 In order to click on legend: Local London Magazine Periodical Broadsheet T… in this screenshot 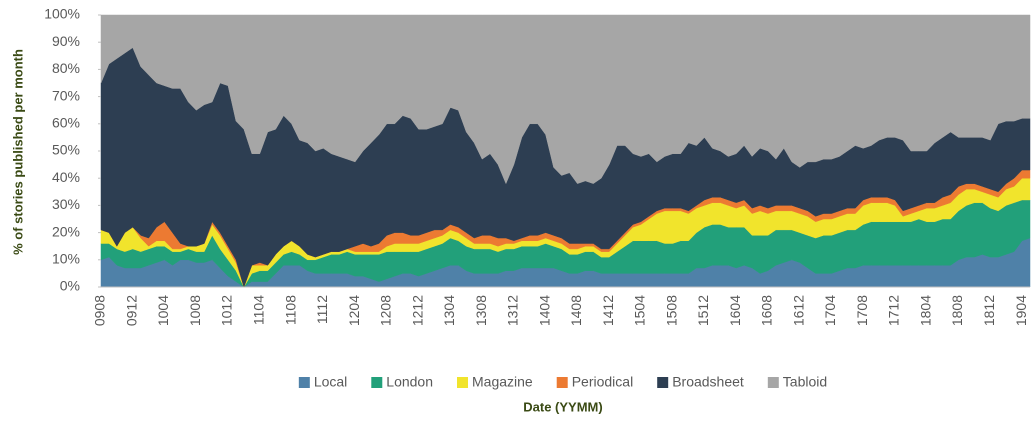, I will do `click(562, 382)`.